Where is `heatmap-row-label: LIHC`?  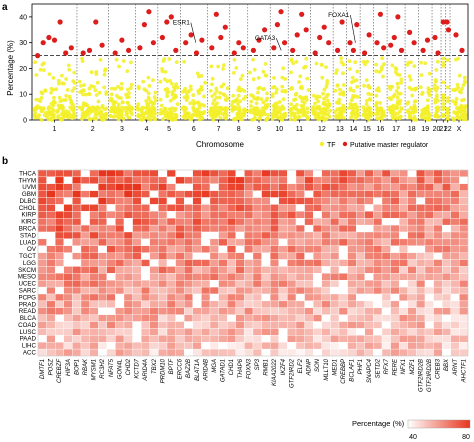
heatmap-row-label: LIHC is located at coordinates (29, 346).